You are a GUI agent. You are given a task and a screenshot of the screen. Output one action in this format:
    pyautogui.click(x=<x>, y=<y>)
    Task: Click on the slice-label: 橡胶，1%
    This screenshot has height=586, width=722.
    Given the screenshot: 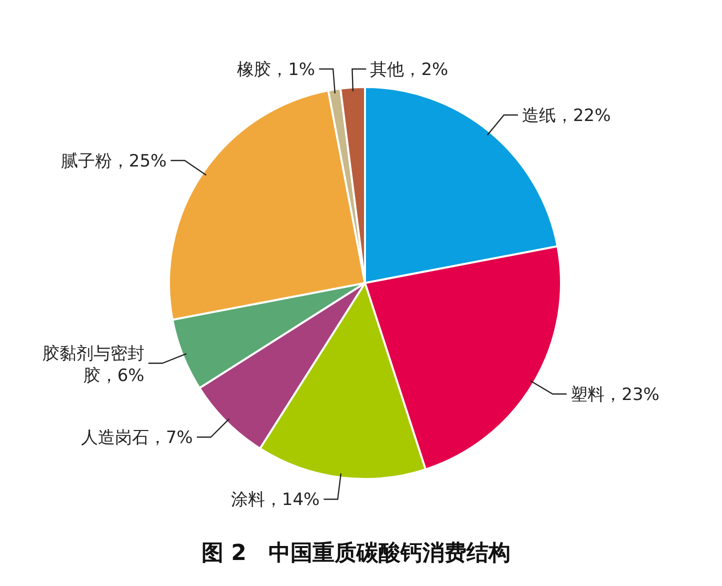 What is the action you would take?
    pyautogui.click(x=276, y=70)
    